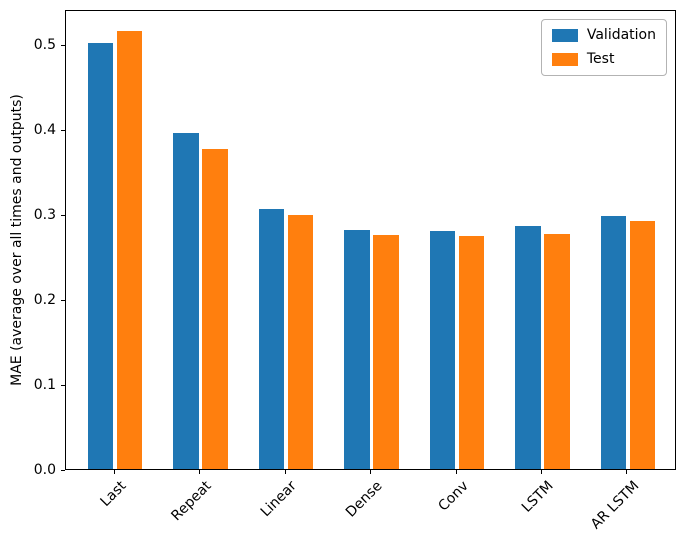 The image size is (691, 544). I want to click on bar-validation-last, so click(100, 256).